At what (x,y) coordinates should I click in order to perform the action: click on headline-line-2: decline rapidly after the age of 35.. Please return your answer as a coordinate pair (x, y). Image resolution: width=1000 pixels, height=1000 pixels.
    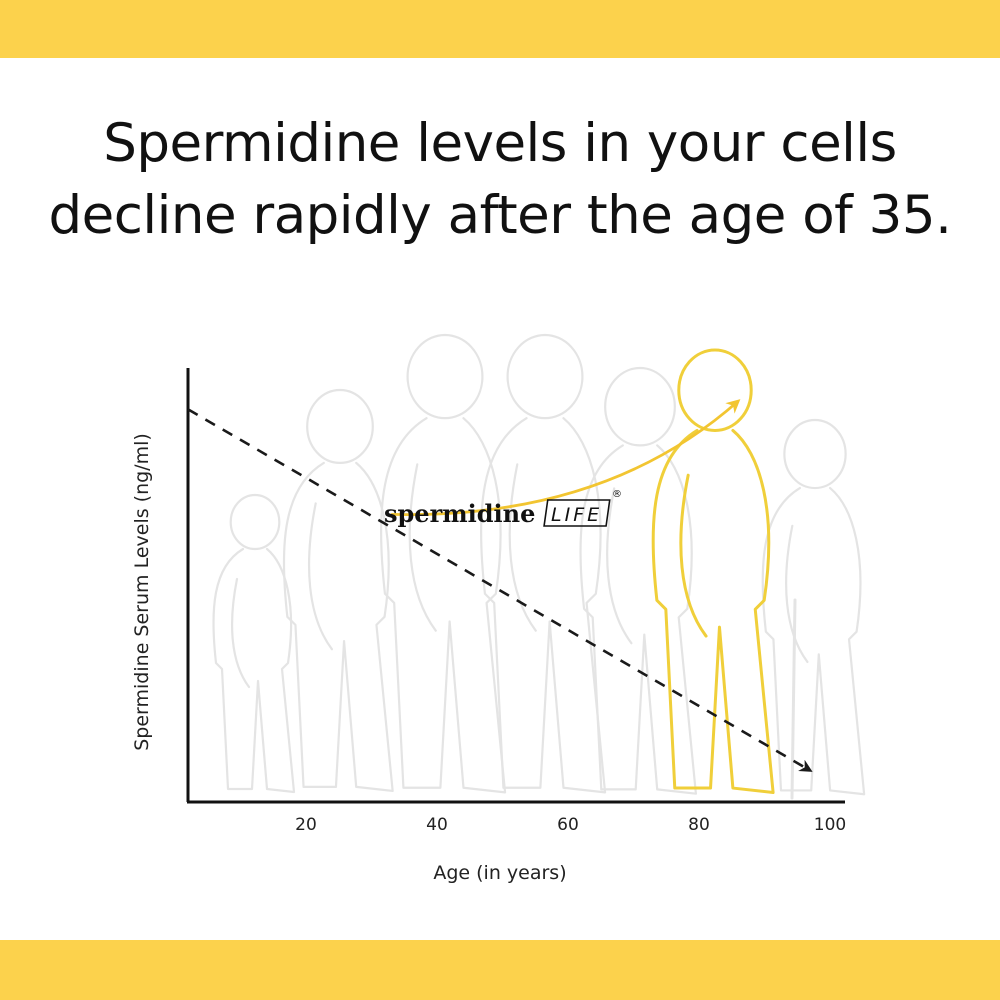
    Looking at the image, I should click on (500, 215).